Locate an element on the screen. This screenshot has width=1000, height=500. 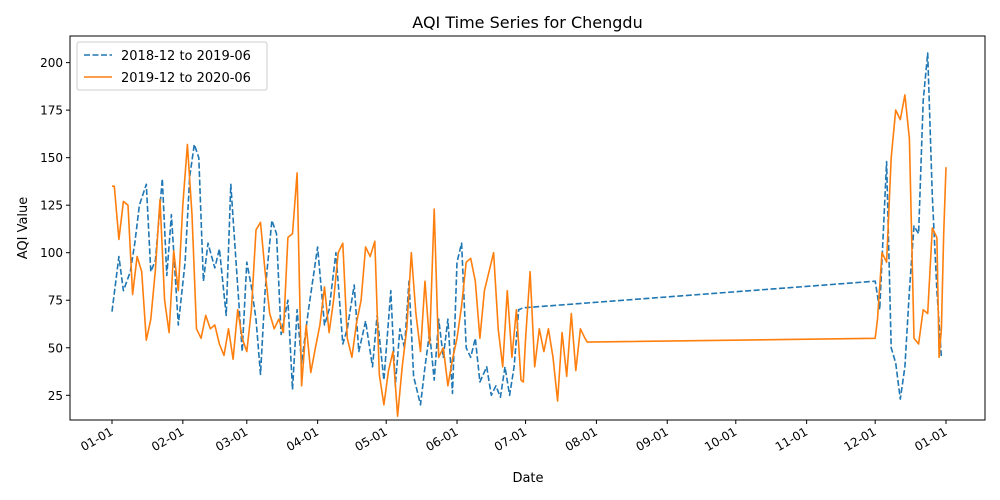
y-tick-label: 100 is located at coordinates (51, 253).